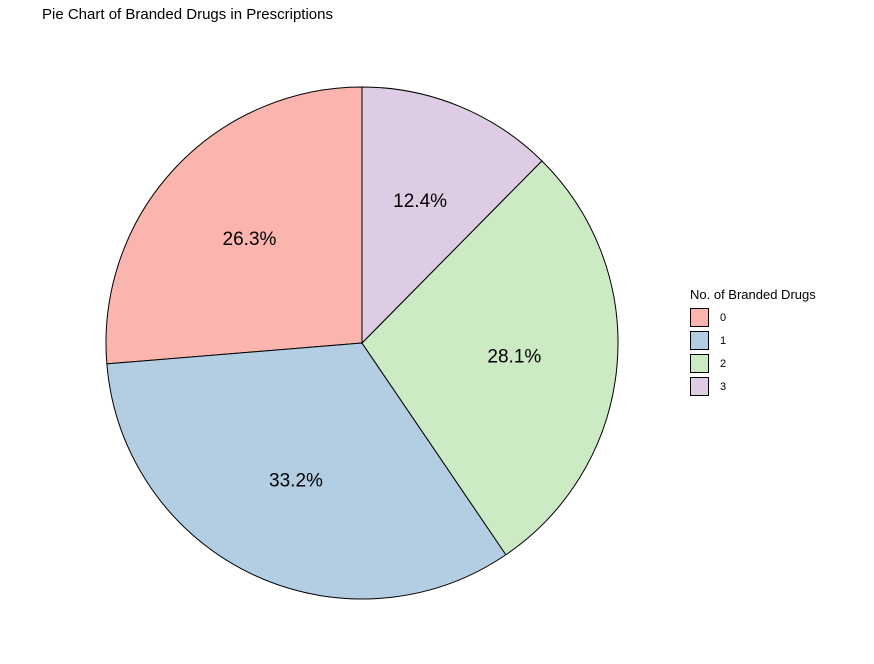  Describe the element at coordinates (753, 317) in the screenshot. I see `legend-item-0: 0` at that location.